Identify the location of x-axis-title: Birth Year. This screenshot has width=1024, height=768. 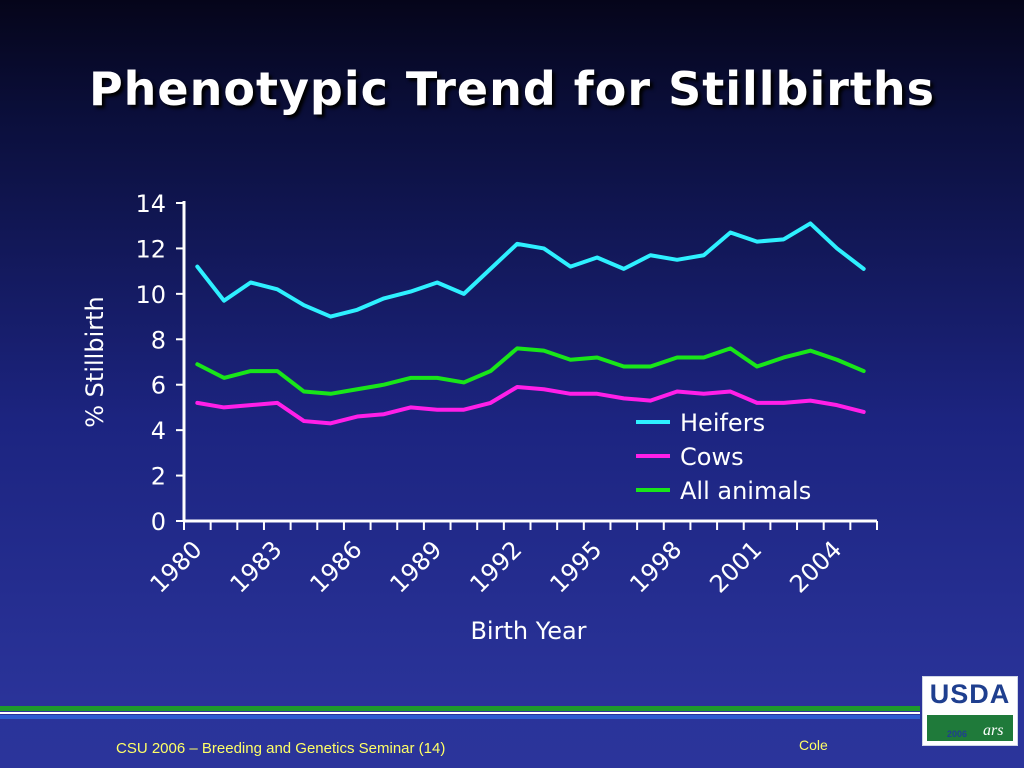
(528, 631).